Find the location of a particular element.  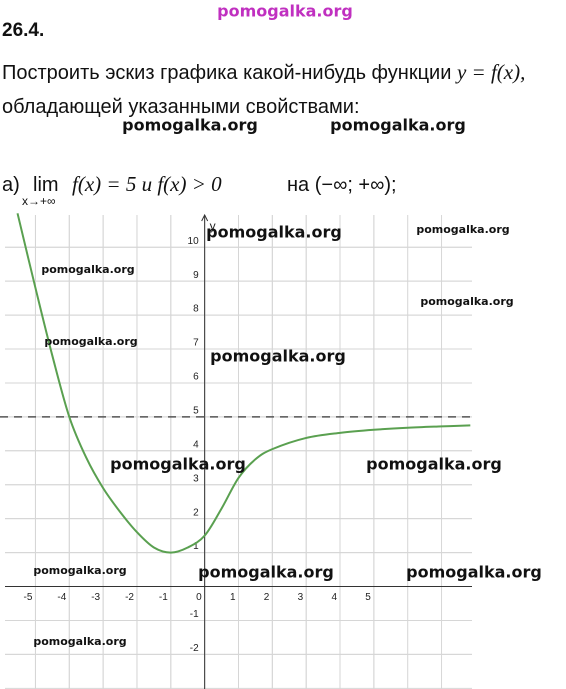

task-line: обладающей указанными свойствами: is located at coordinates (181, 107).